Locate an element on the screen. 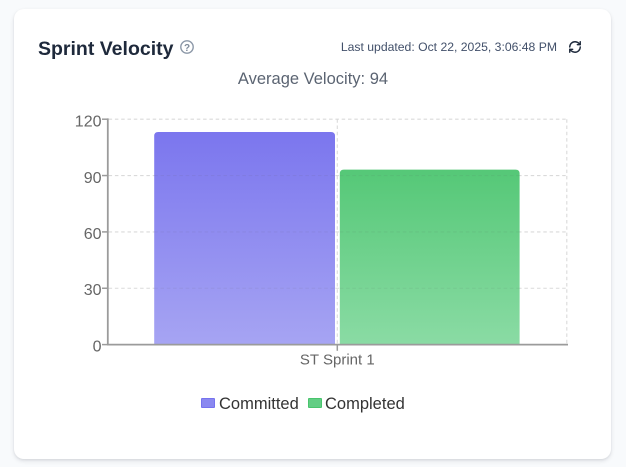 The height and width of the screenshot is (467, 626). svg-text: 90 is located at coordinates (93, 178).